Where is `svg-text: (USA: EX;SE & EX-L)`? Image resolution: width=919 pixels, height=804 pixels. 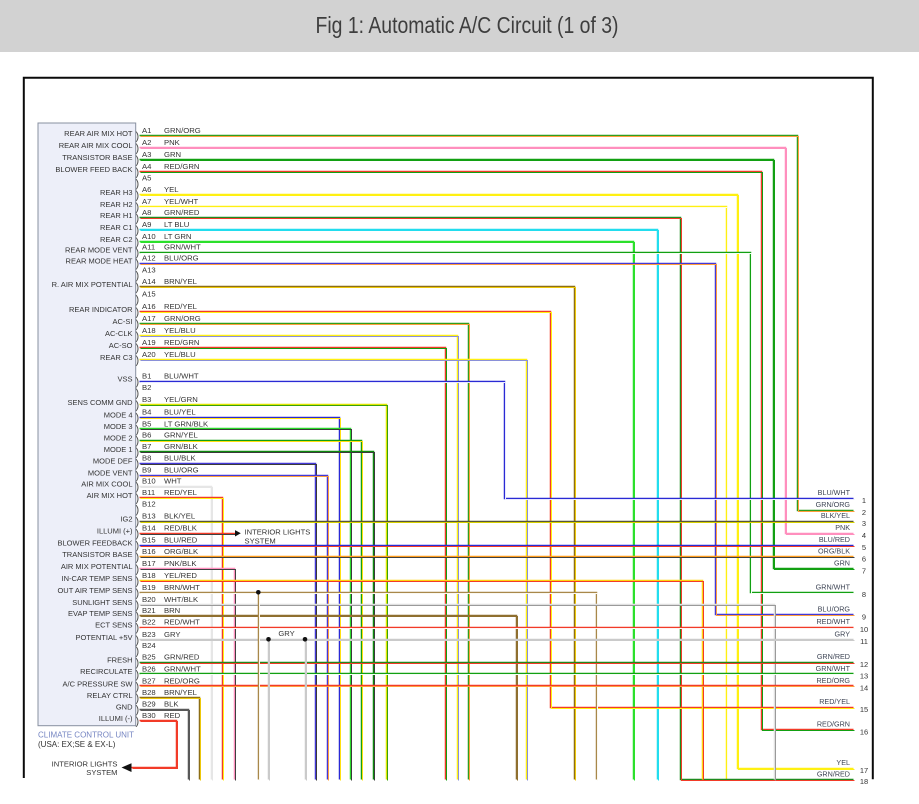
svg-text: (USA: EX;SE & EX-L) is located at coordinates (77, 744).